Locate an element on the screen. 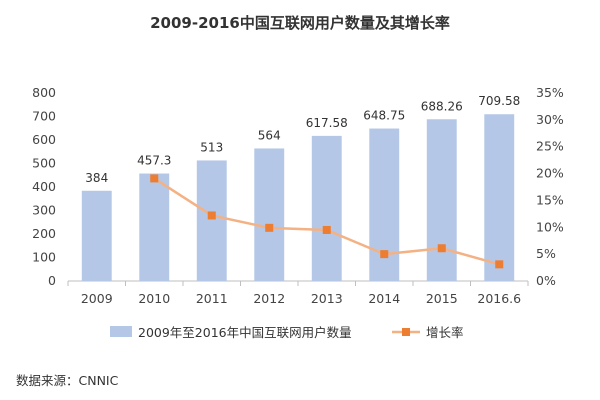 The width and height of the screenshot is (600, 400). y-right-tick-label: 35% is located at coordinates (550, 92).